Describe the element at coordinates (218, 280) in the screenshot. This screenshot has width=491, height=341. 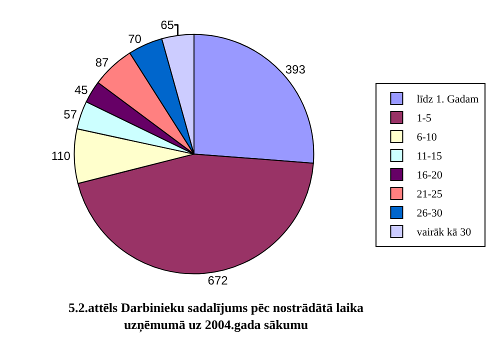
I see `data-label: 672` at that location.